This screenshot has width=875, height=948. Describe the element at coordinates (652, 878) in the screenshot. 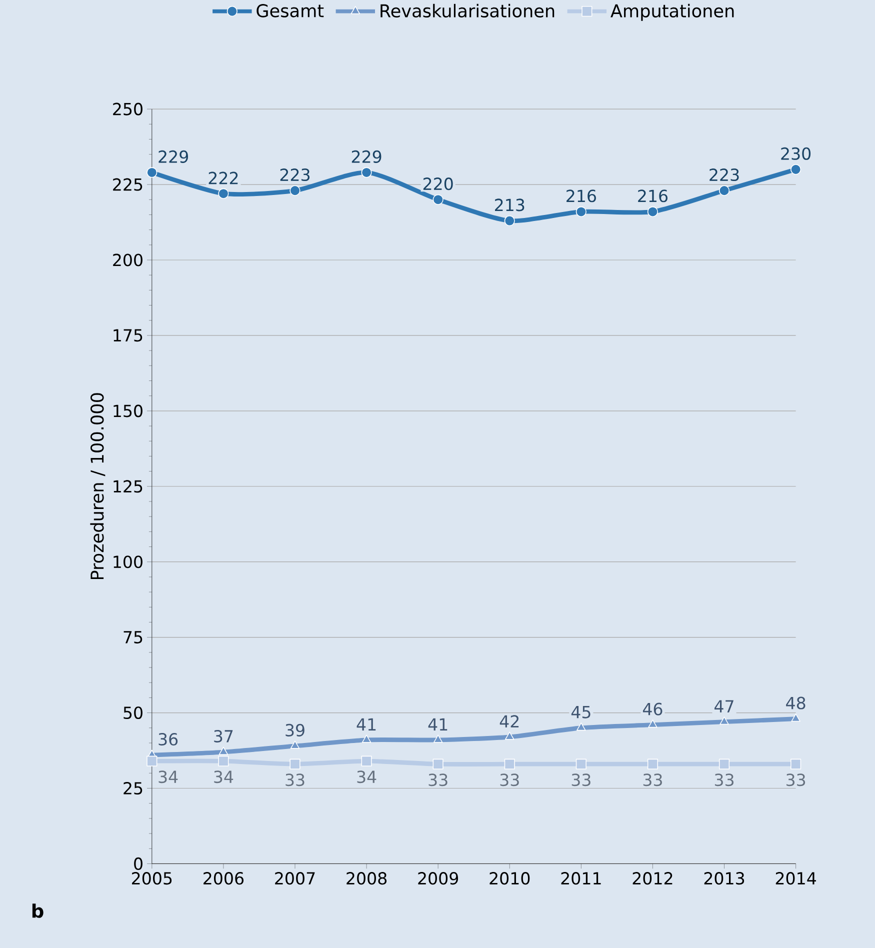

I see `x-tick-label: 2012` at that location.